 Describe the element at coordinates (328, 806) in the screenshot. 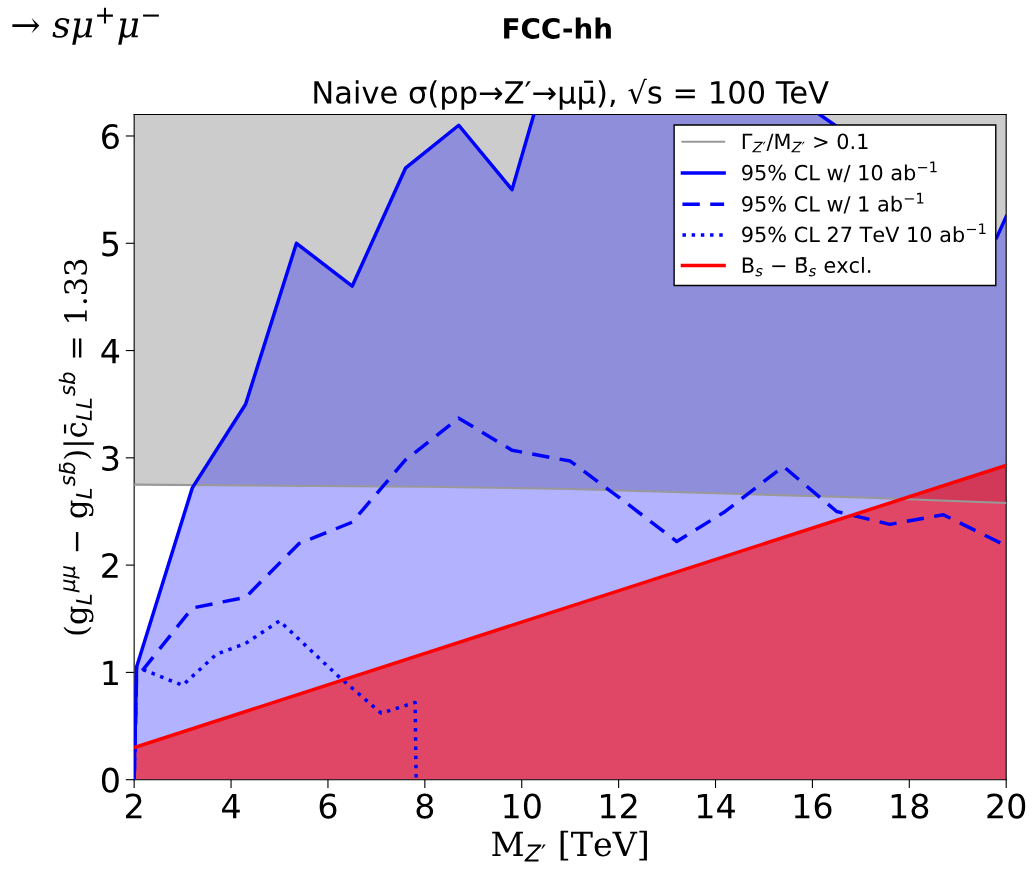

I see `x-tick-label: 6` at that location.